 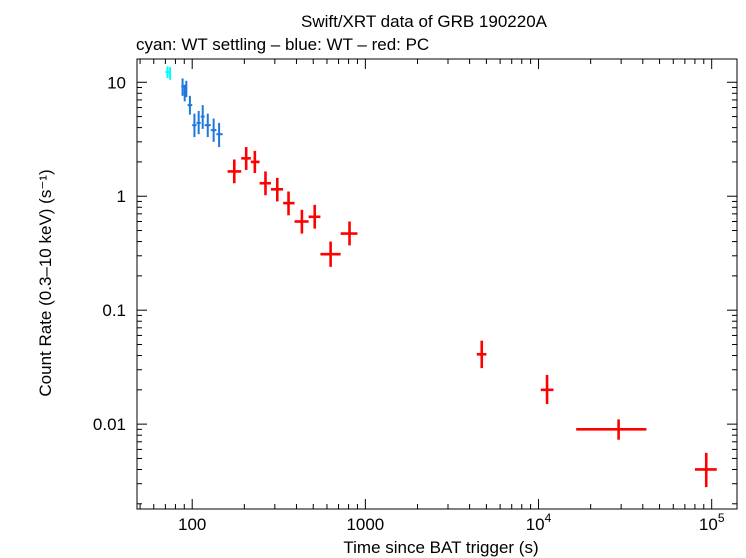 What do you see at coordinates (116, 82) in the screenshot?
I see `y-tick-label: 10` at bounding box center [116, 82].